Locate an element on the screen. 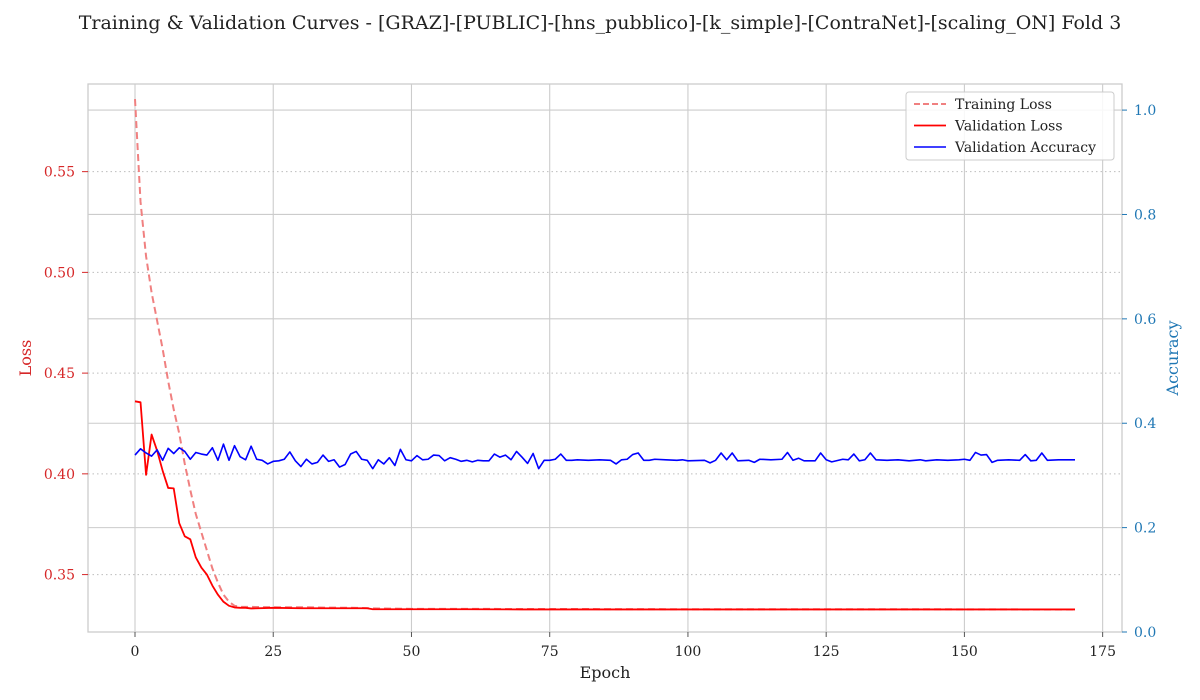 The width and height of the screenshot is (1200, 700). validation-accuracy-line is located at coordinates (604, 456).